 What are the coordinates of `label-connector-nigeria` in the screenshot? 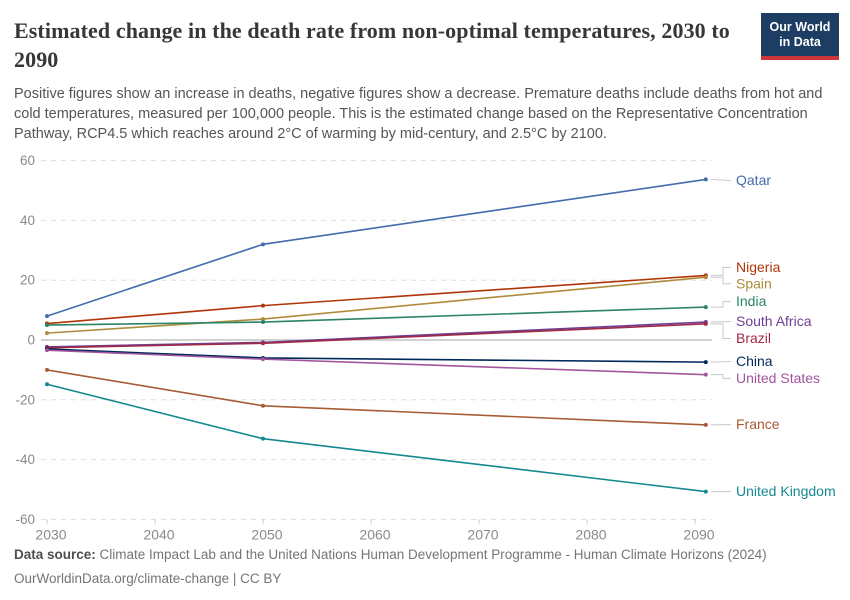 It's located at (720, 271).